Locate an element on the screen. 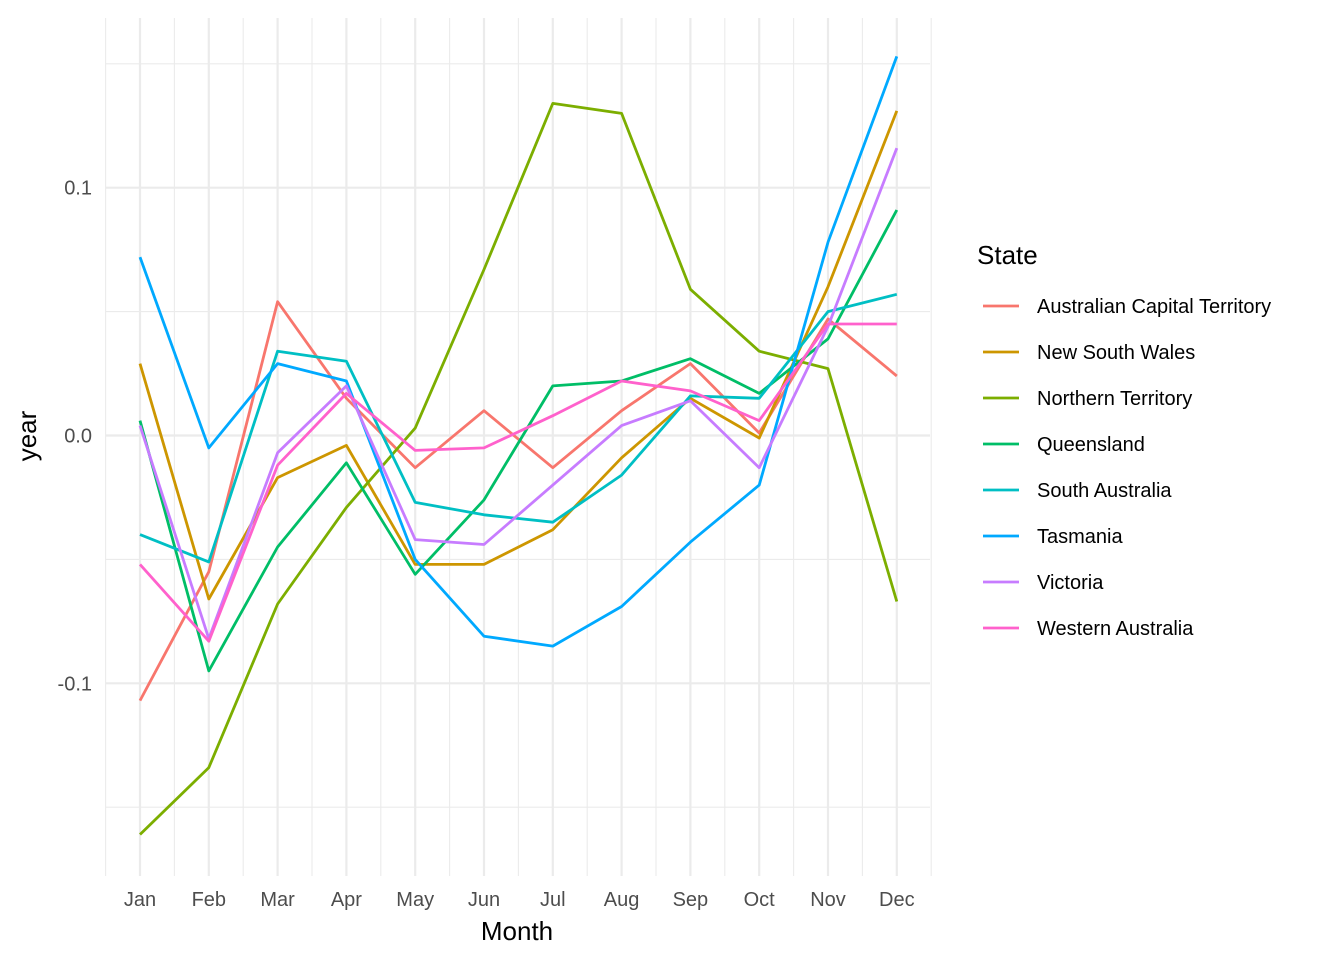  x-axis-tick-labels: Jan Feb Mar Apr May Jun Jul Aug Sep Oct Nov Dec is located at coordinates (519, 900).